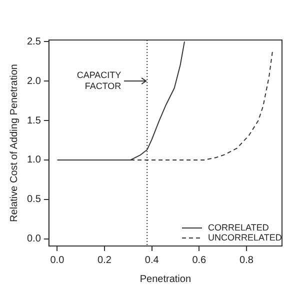 This screenshot has height=293, width=300. Describe the element at coordinates (105, 260) in the screenshot. I see `x-tick-label: 0.2` at that location.